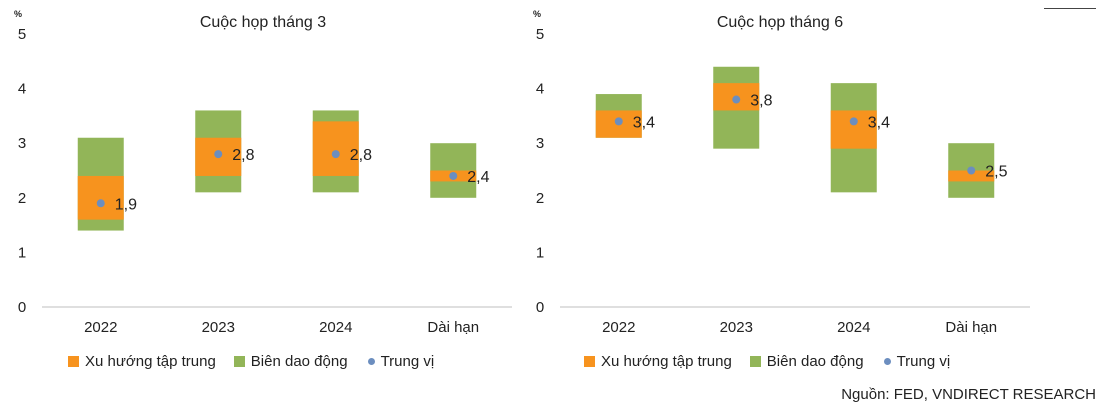 This screenshot has height=407, width=1104. What do you see at coordinates (761, 101) in the screenshot?
I see `chart-2-median-label: 3,8` at bounding box center [761, 101].